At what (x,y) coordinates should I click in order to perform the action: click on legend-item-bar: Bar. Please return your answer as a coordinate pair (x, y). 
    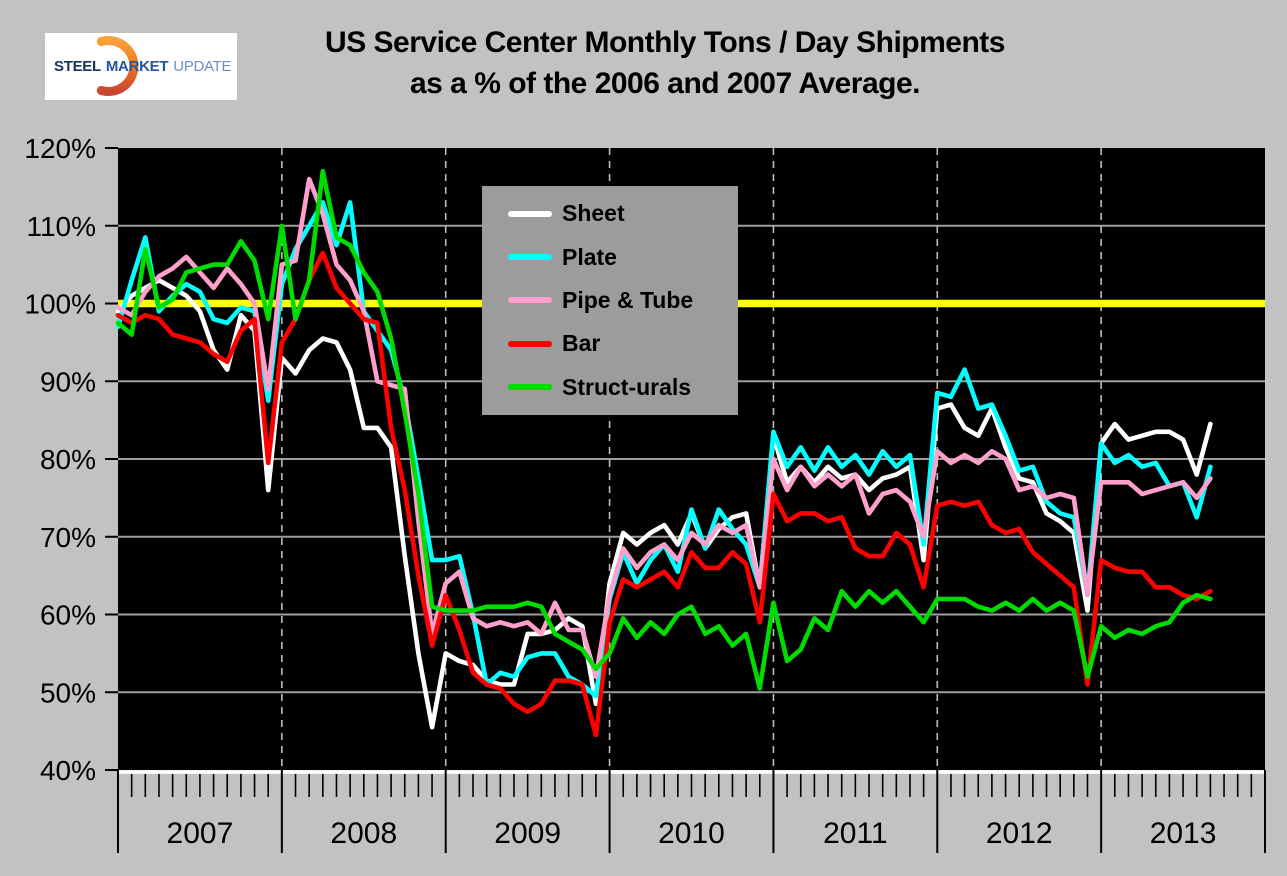
    Looking at the image, I should click on (610, 343).